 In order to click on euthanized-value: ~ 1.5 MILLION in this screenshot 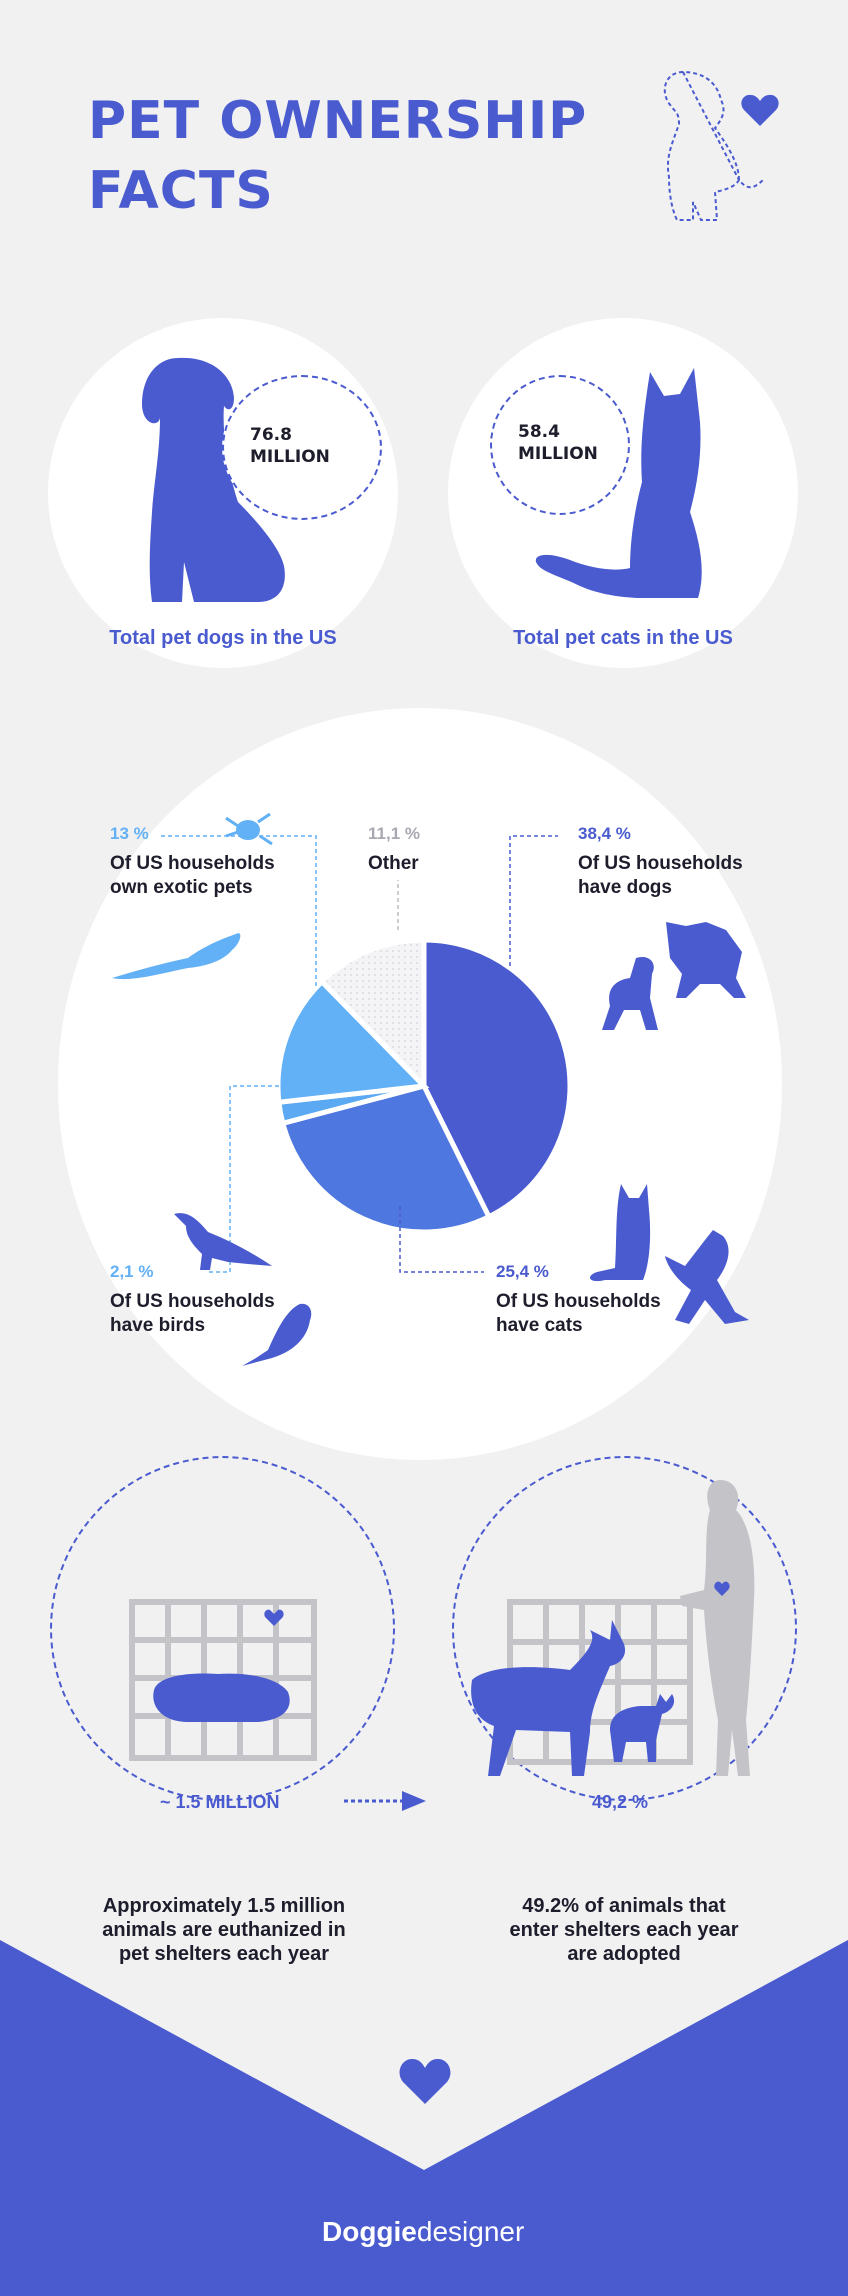, I will do `click(220, 1802)`.